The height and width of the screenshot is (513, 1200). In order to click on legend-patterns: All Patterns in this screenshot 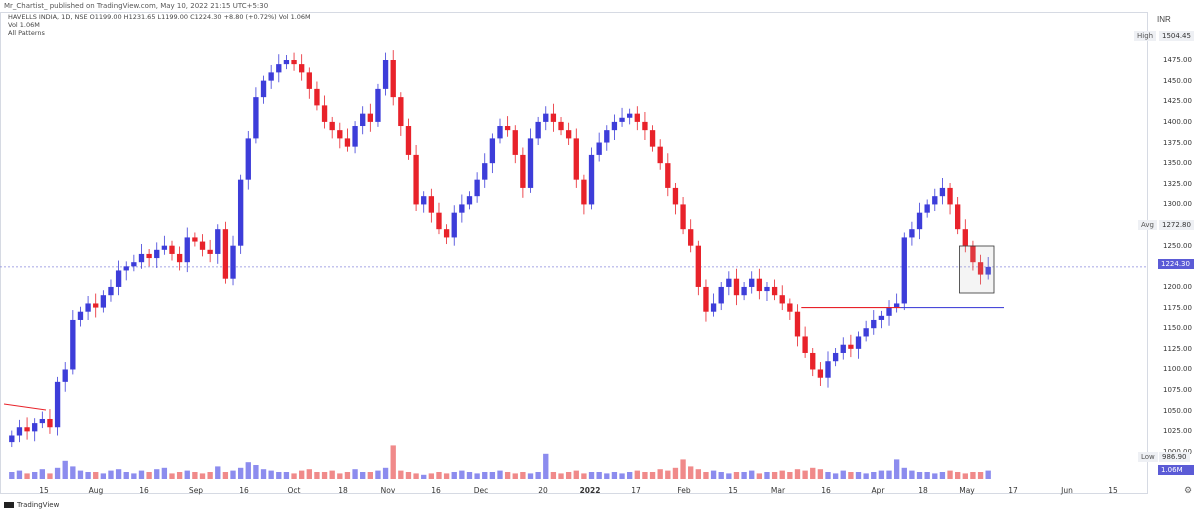, I will do `click(26, 33)`.